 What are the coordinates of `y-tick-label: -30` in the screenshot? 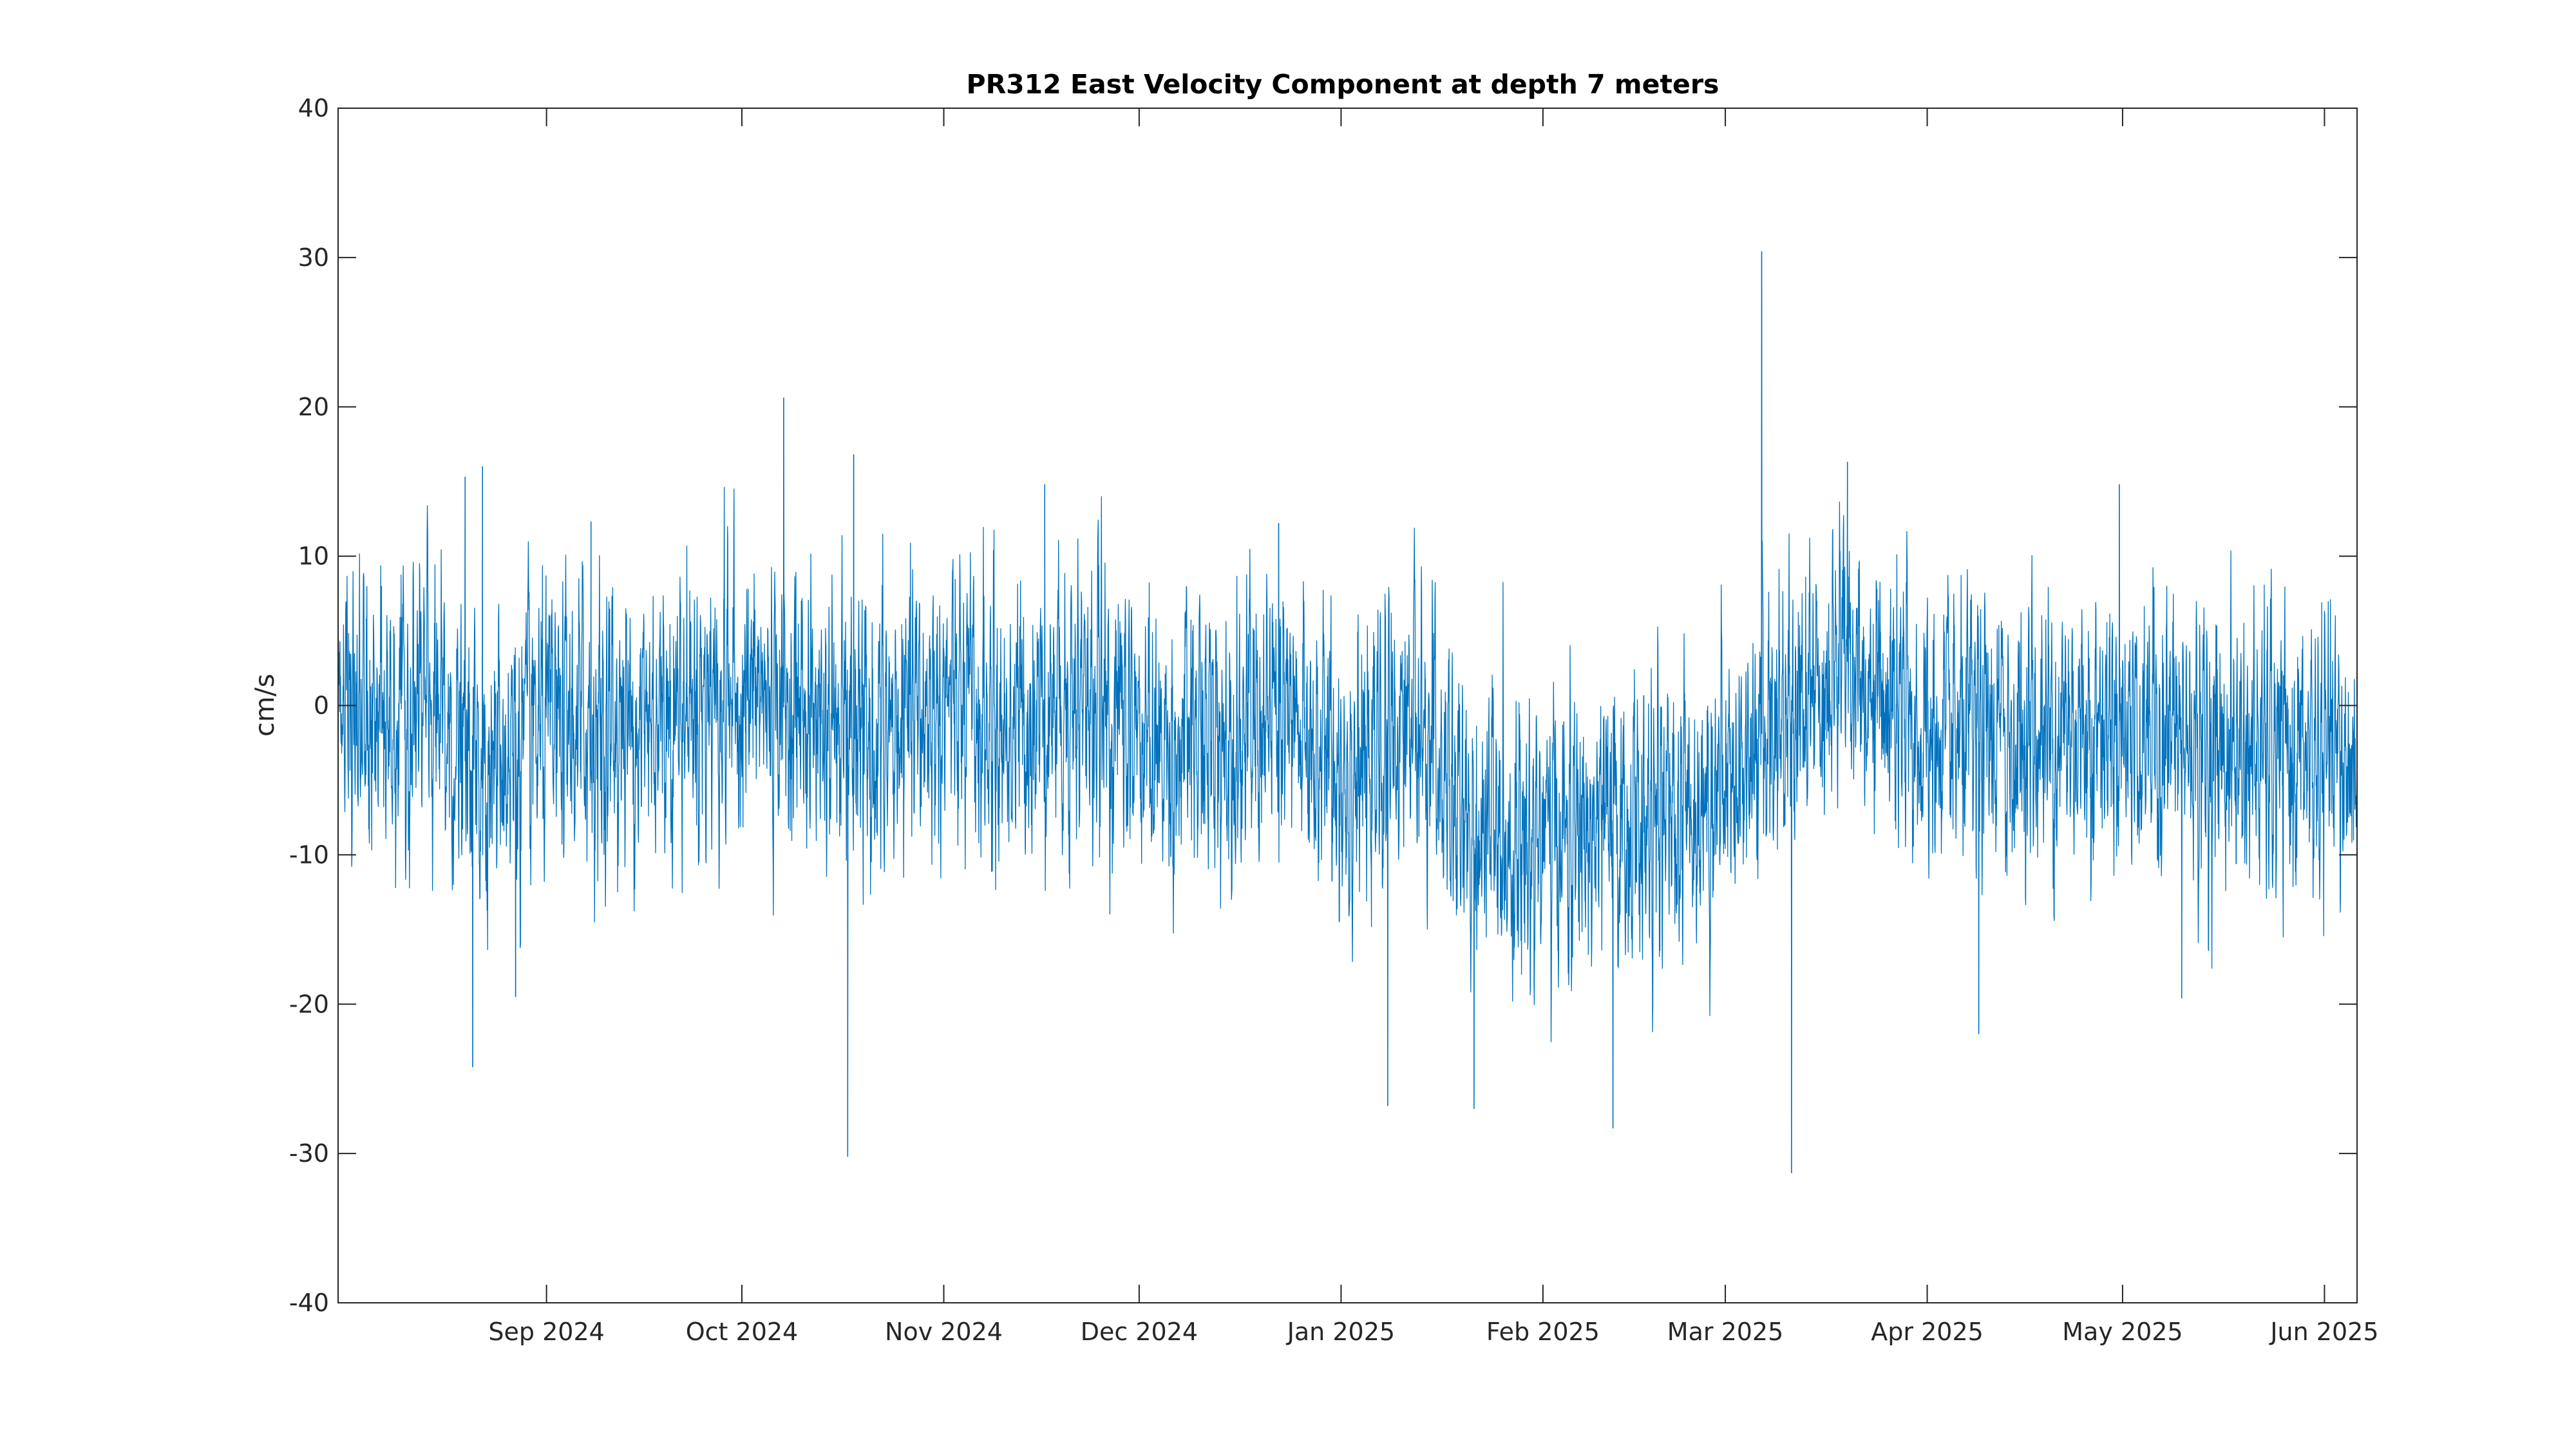 It's located at (309, 1154).